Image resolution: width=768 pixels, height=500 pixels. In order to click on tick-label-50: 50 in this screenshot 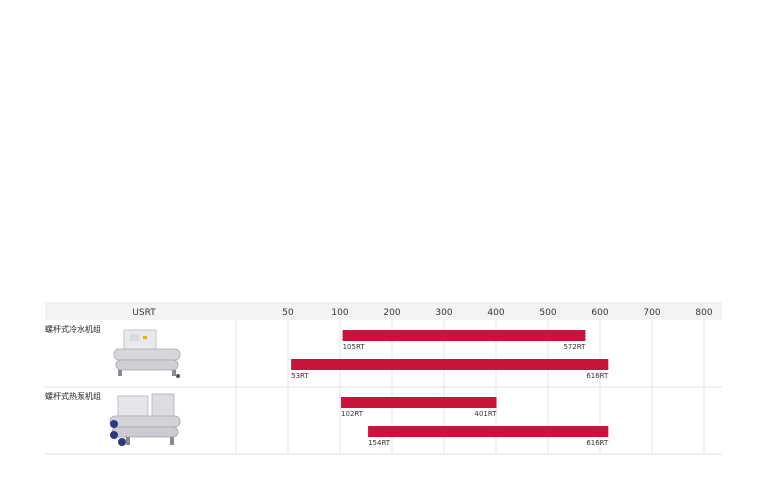, I will do `click(288, 313)`.